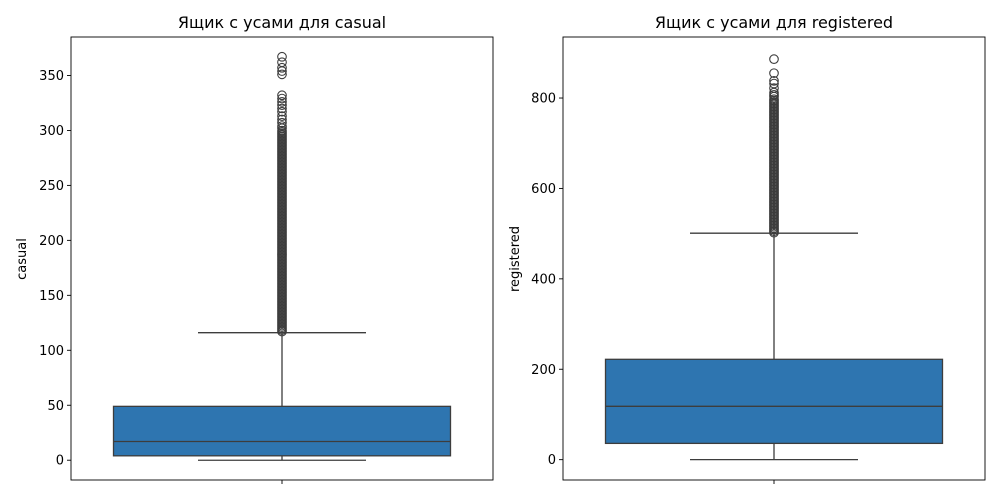  I want to click on y-tick-label: 50, so click(55, 406).